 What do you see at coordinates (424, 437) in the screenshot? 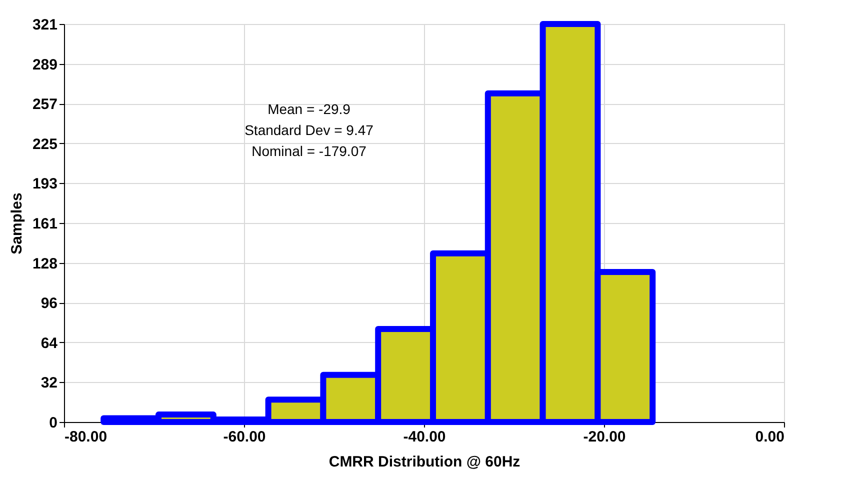
I see `x-tick-label: -40.00` at bounding box center [424, 437].